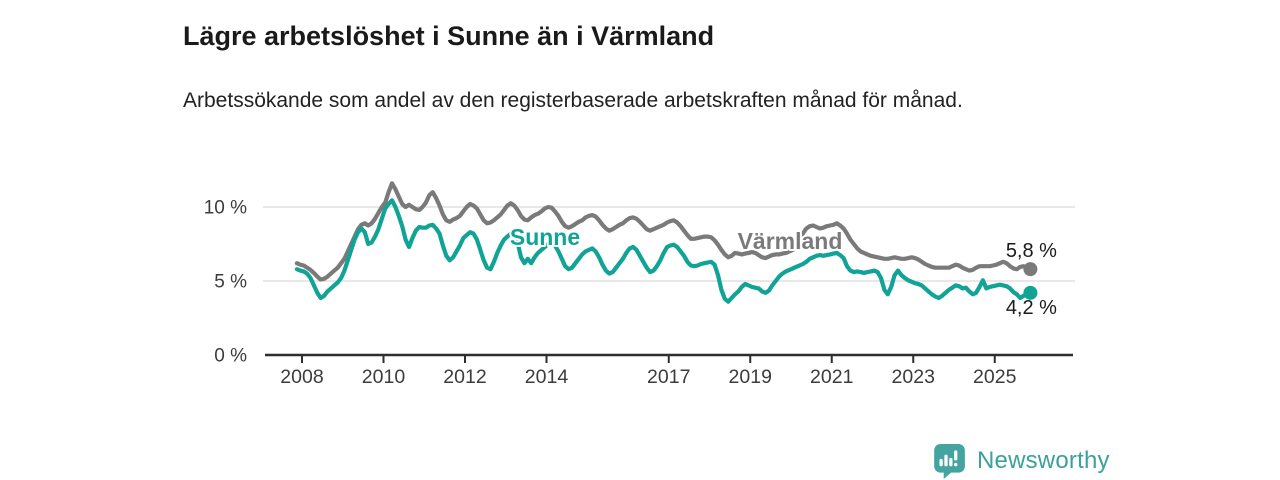 Image resolution: width=1280 pixels, height=480 pixels. Describe the element at coordinates (464, 377) in the screenshot. I see `x-tick-label-2012: 2012` at that location.